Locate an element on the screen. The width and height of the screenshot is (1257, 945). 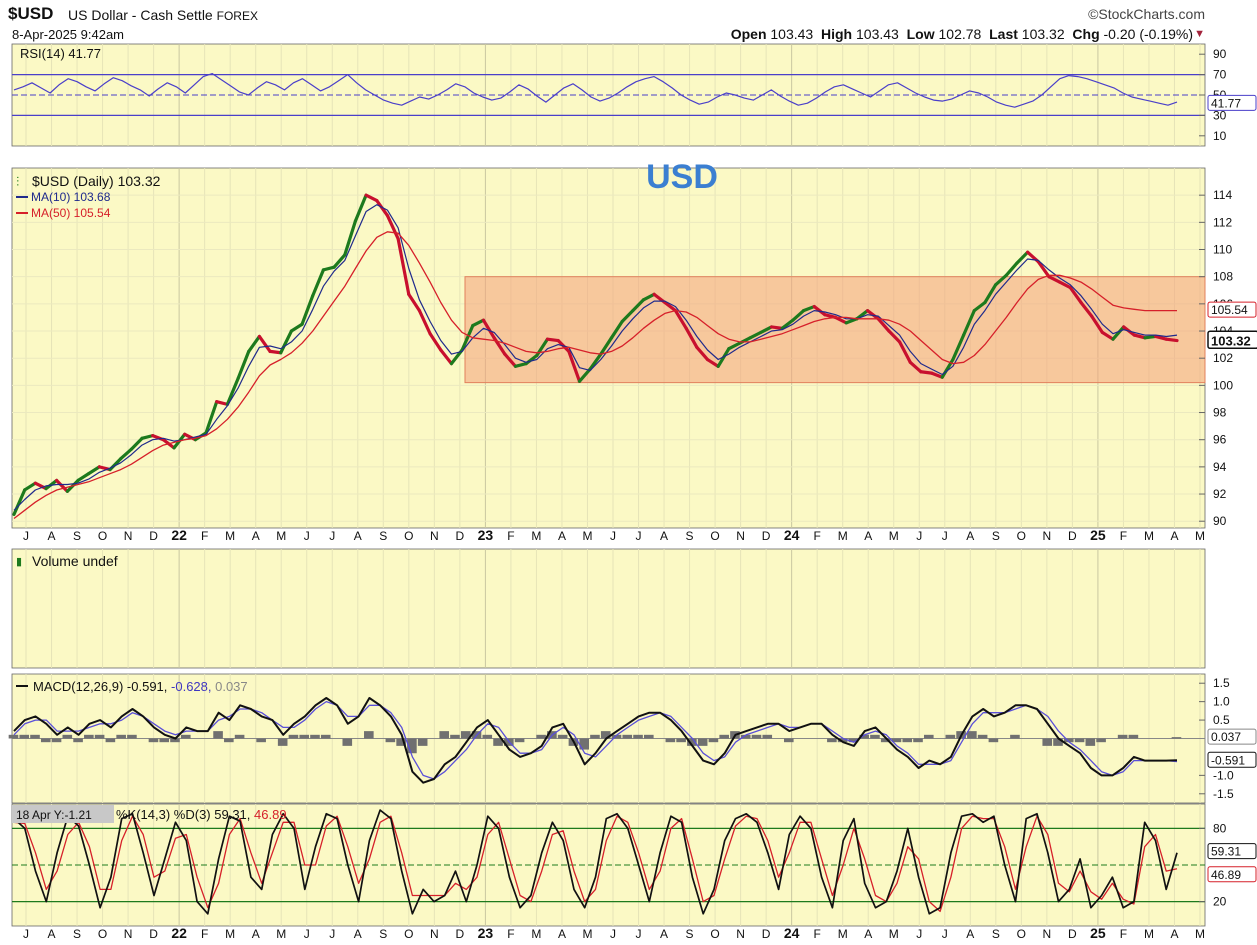
stoch-title: %K(14,3) %D(3) 59.31, 46.89 is located at coordinates (201, 814).